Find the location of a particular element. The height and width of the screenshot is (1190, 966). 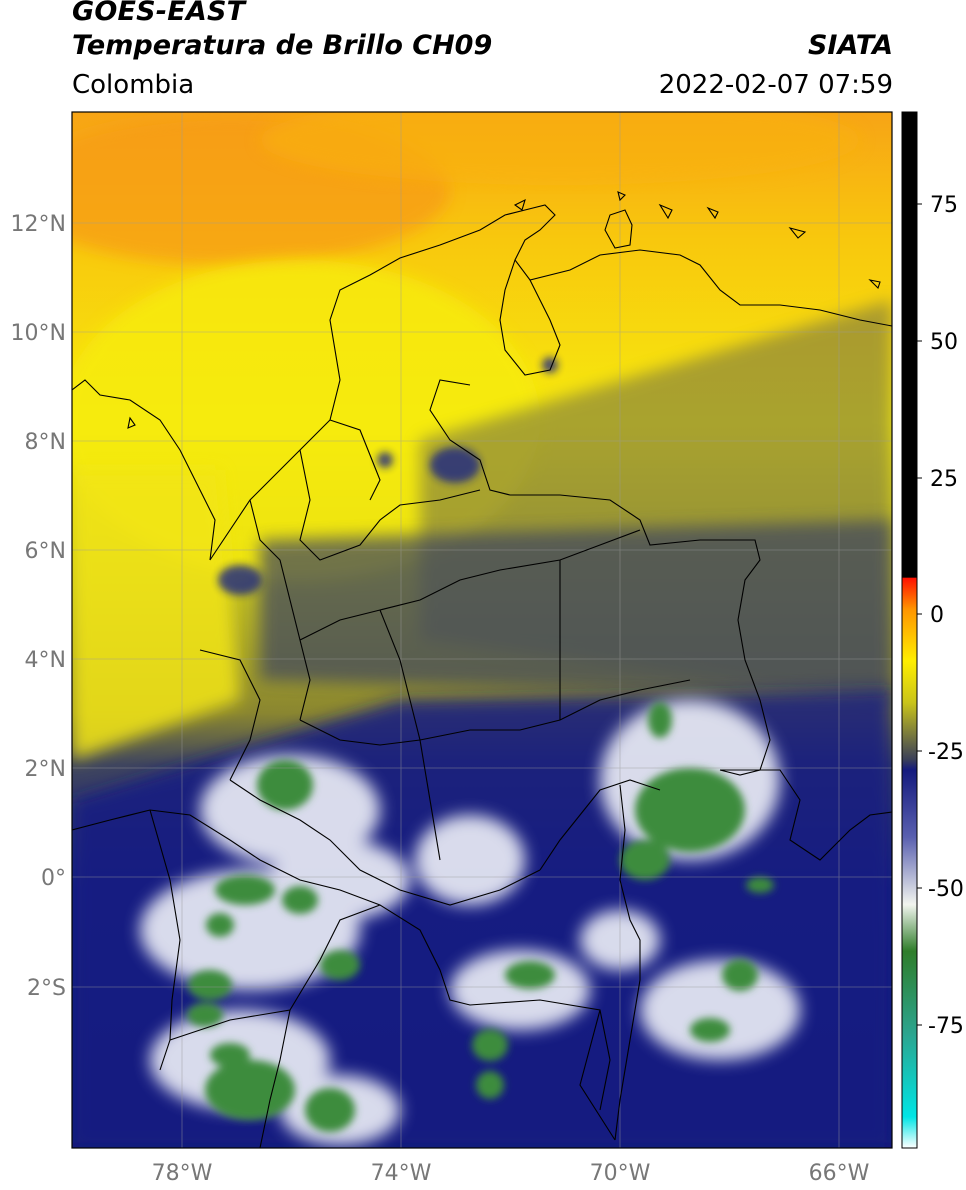

lat-label-6n: 6°N is located at coordinates (45, 551).